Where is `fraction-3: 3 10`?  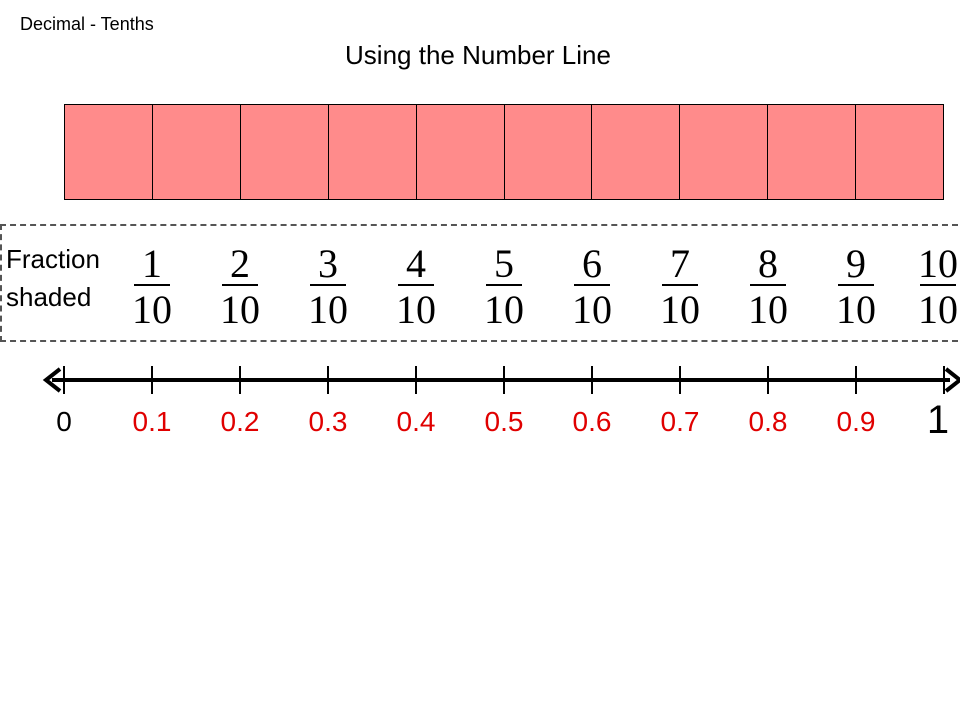
fraction-3: 3 10 is located at coordinates (328, 287).